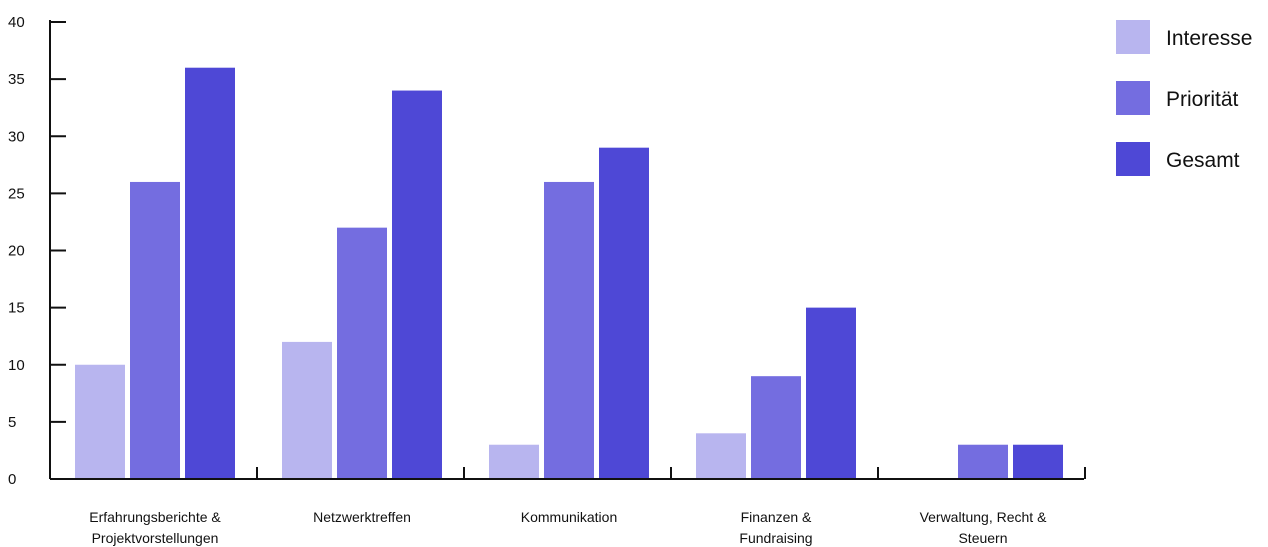 The width and height of the screenshot is (1268, 547). What do you see at coordinates (16, 136) in the screenshot?
I see `y-tick-label-30: 30` at bounding box center [16, 136].